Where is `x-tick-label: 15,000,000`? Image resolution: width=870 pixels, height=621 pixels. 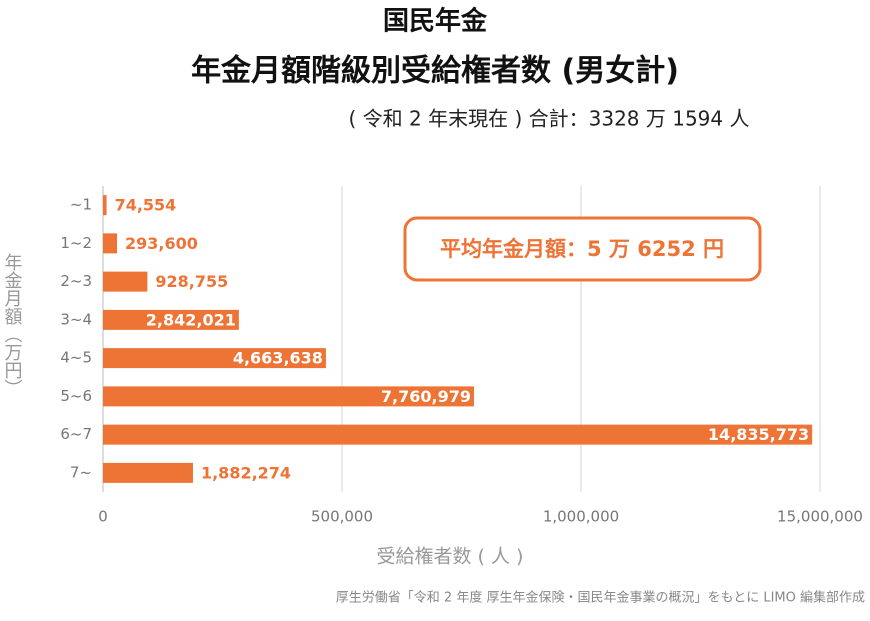
x-tick-label: 15,000,000 is located at coordinates (820, 517).